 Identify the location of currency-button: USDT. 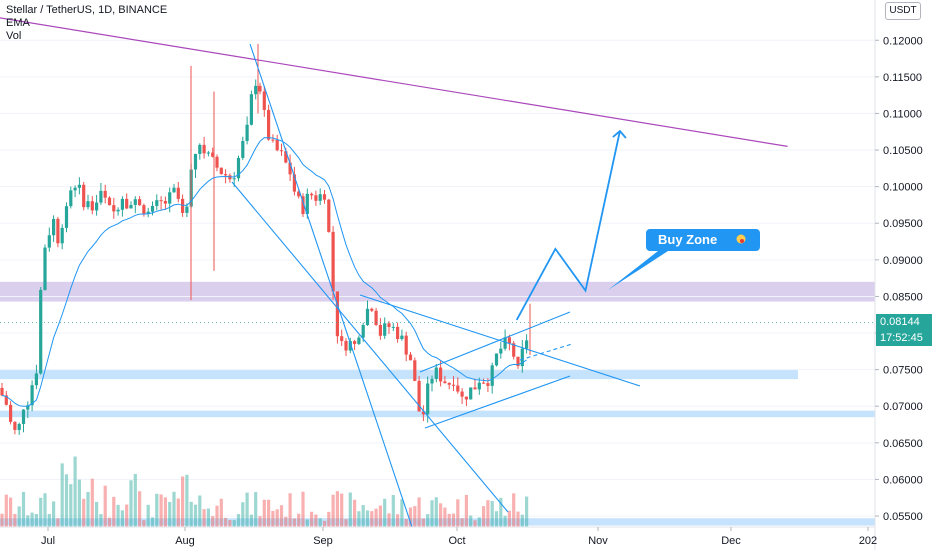
(903, 11).